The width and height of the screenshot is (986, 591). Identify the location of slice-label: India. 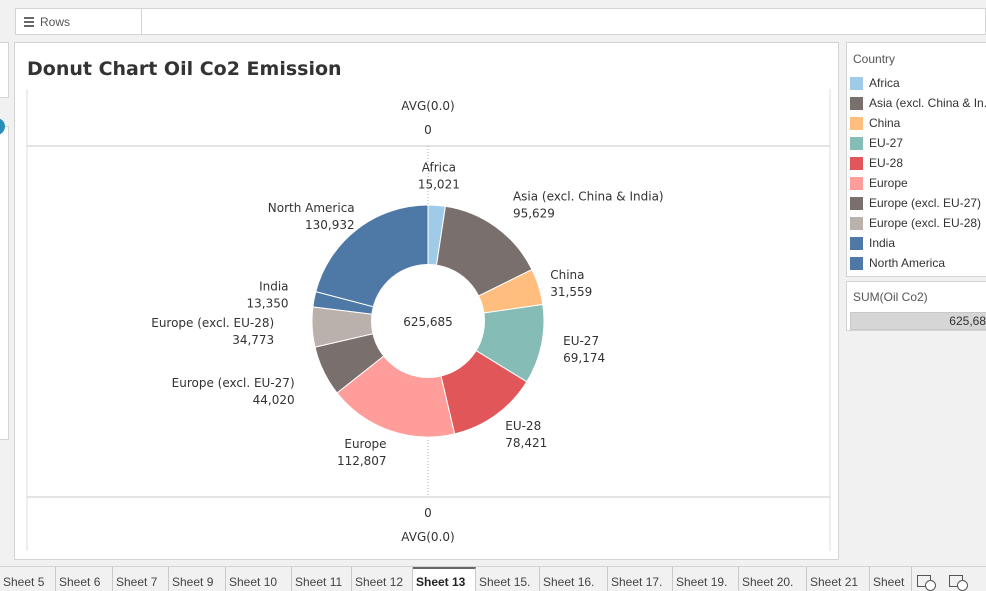
(273, 286).